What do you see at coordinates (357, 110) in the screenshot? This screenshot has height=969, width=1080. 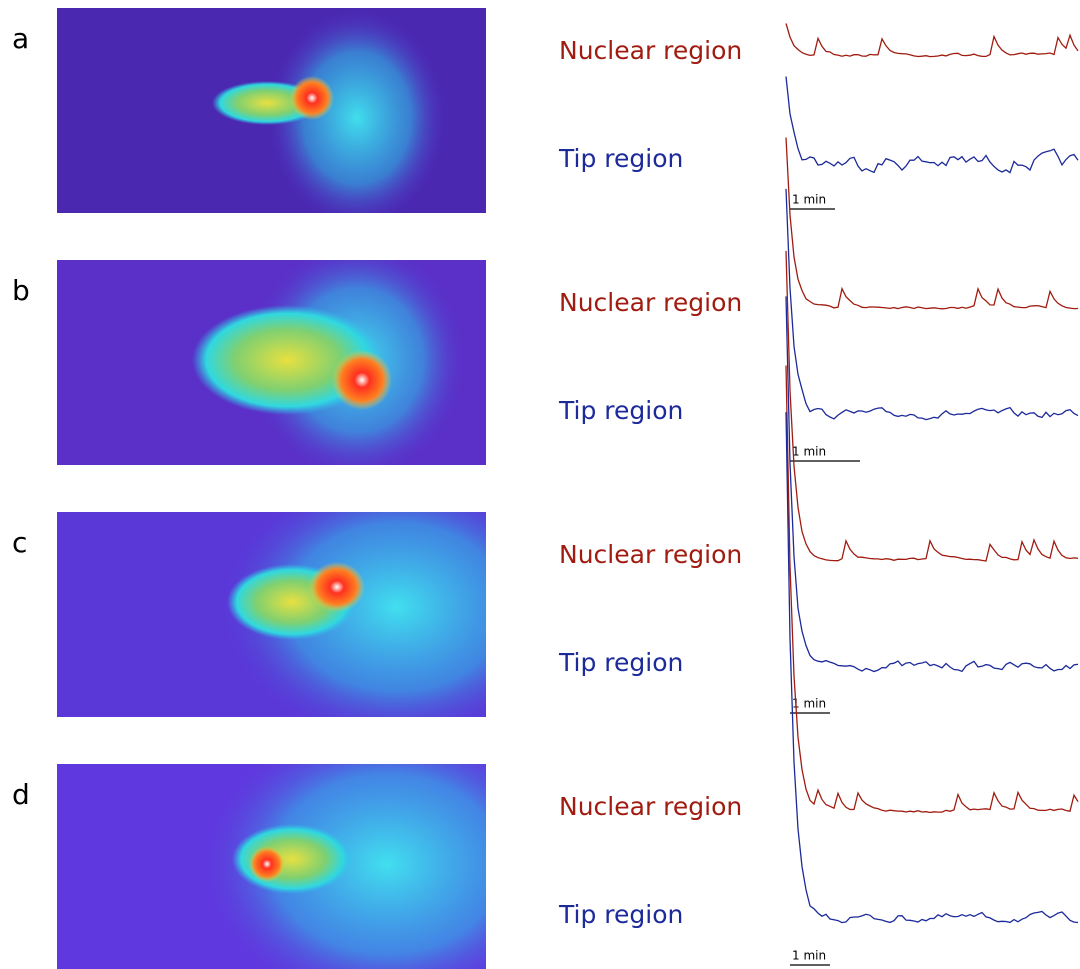 I see `glow` at bounding box center [357, 110].